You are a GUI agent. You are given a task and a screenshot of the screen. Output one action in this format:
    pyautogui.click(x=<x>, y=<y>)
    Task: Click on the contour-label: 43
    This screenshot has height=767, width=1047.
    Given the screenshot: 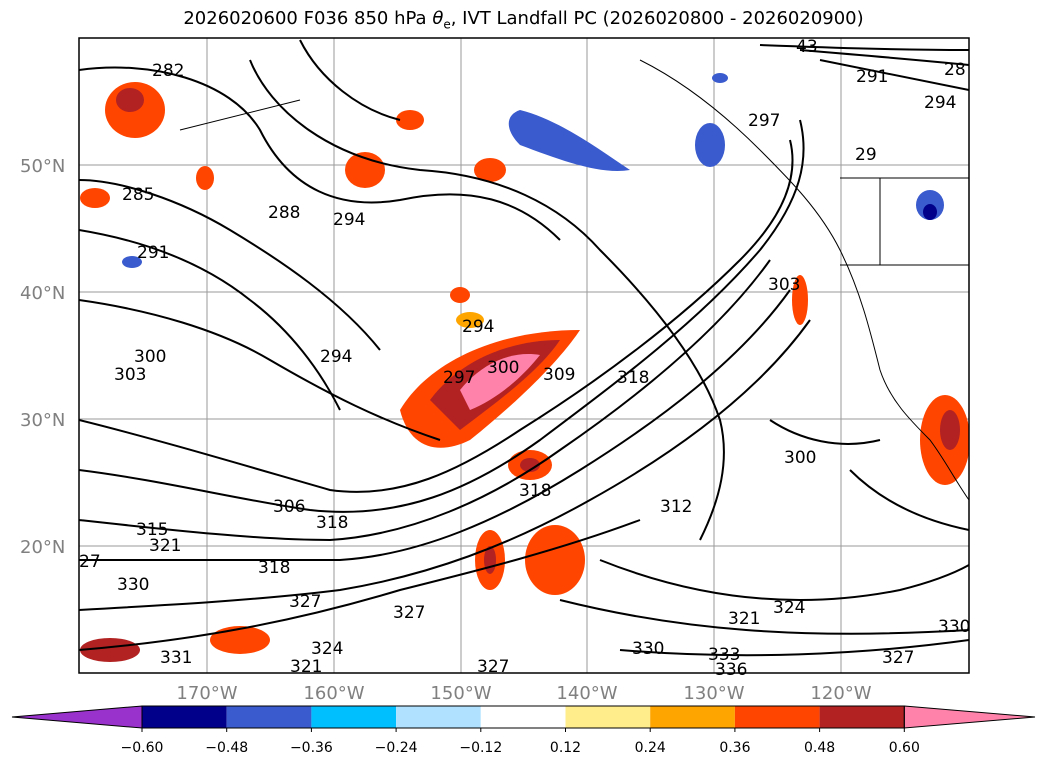 What is the action you would take?
    pyautogui.click(x=807, y=47)
    